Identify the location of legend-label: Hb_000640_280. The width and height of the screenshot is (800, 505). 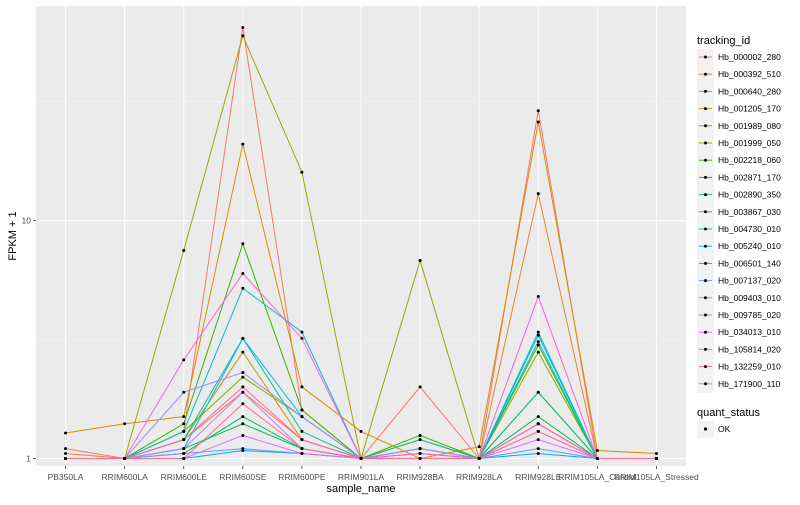
(749, 91).